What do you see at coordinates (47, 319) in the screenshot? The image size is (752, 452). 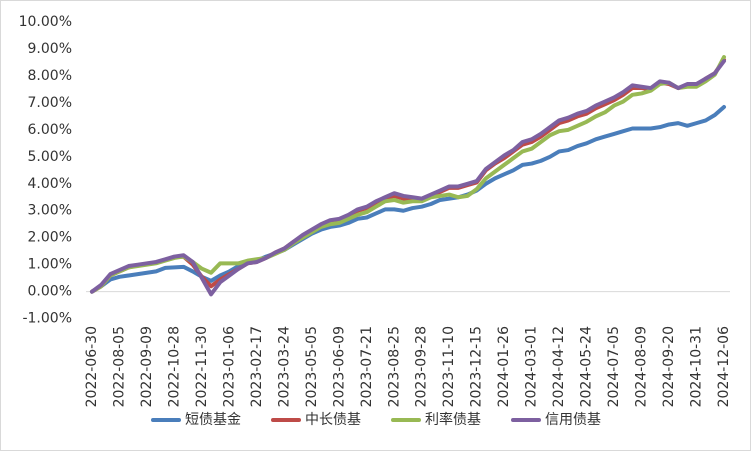 I see `y-tick-label: -1.00%` at bounding box center [47, 319].